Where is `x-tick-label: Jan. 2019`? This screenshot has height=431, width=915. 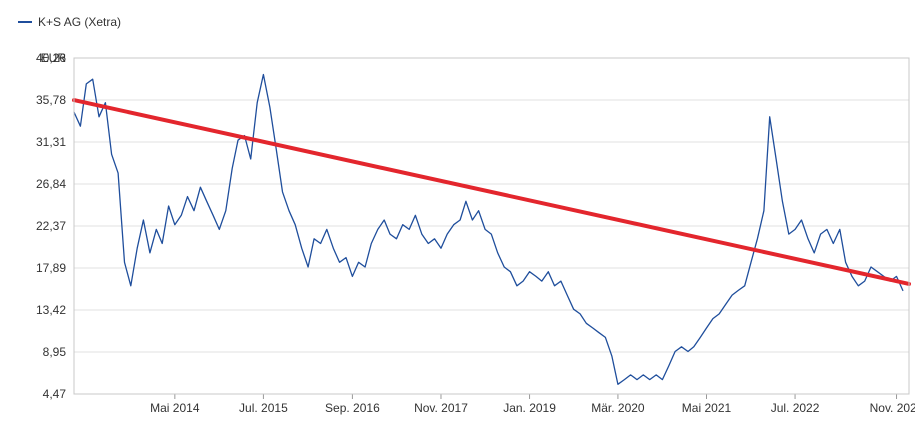 x-tick-label: Jan. 2019 is located at coordinates (529, 408).